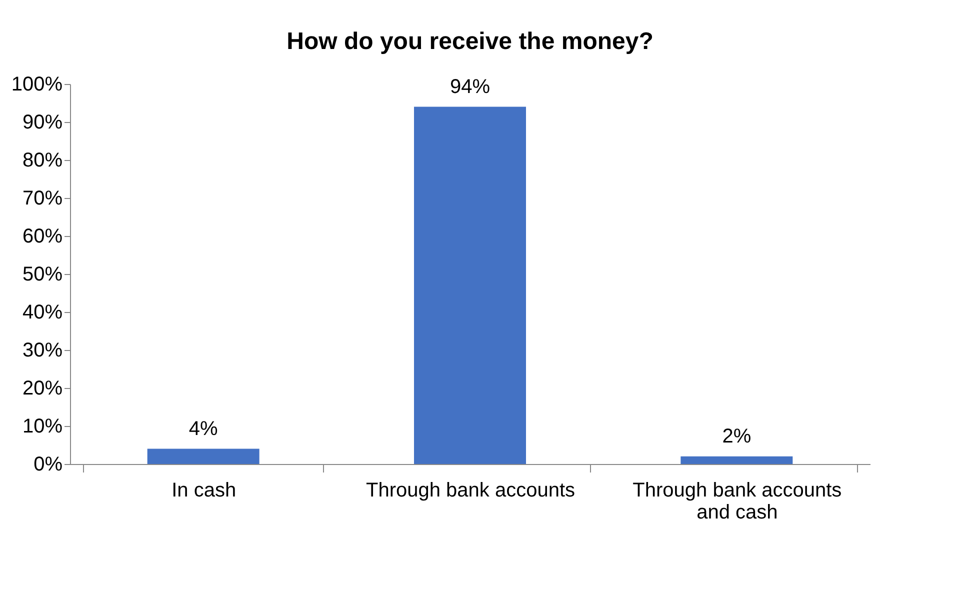  Describe the element at coordinates (203, 429) in the screenshot. I see `data-label: 4%` at that location.